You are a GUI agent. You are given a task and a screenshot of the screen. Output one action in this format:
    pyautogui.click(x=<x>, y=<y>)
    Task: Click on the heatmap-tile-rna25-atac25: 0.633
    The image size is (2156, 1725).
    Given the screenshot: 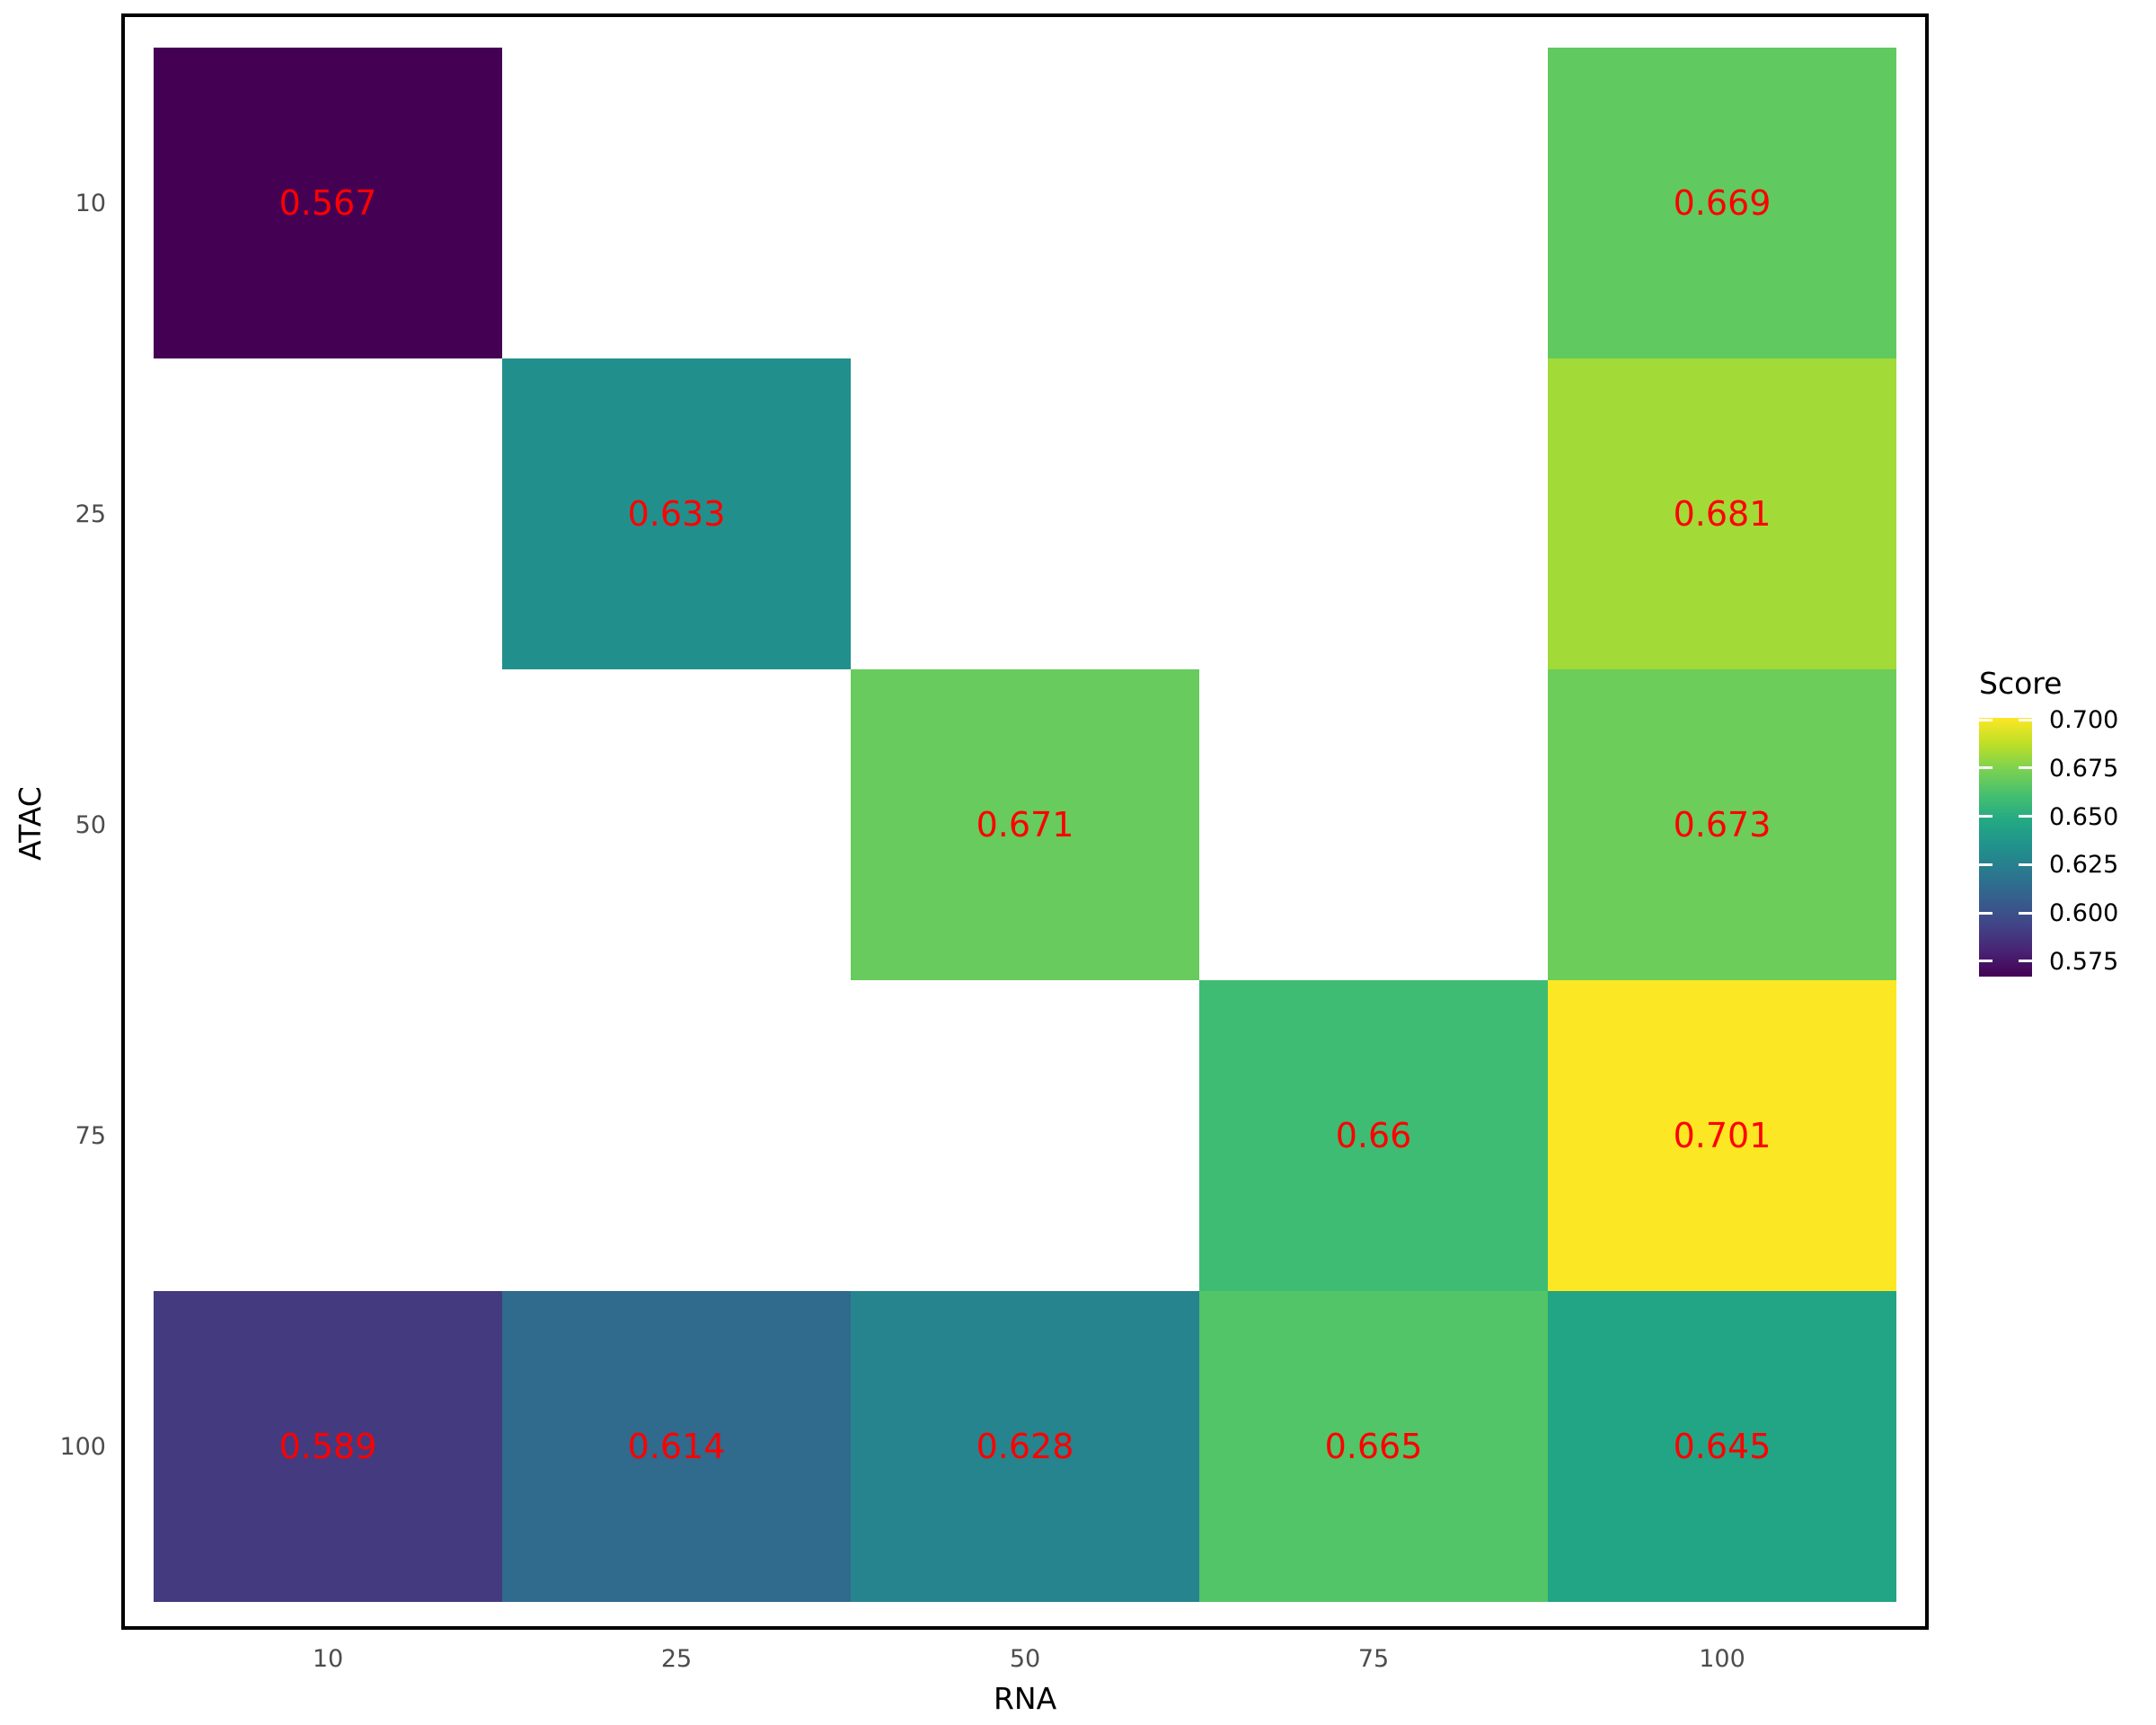 What is the action you would take?
    pyautogui.click(x=677, y=513)
    